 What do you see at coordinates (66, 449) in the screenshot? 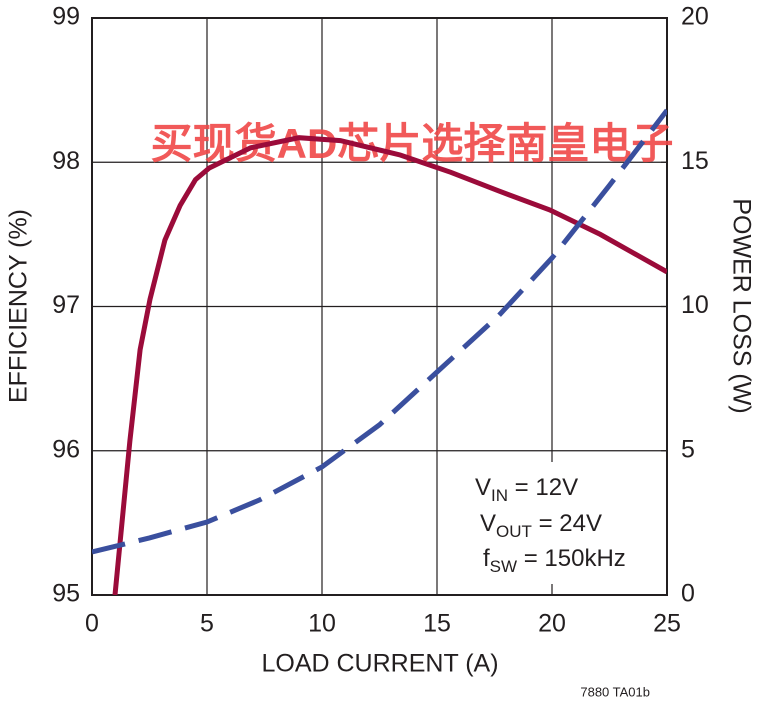
I see `y-tick-label: 96` at bounding box center [66, 449].